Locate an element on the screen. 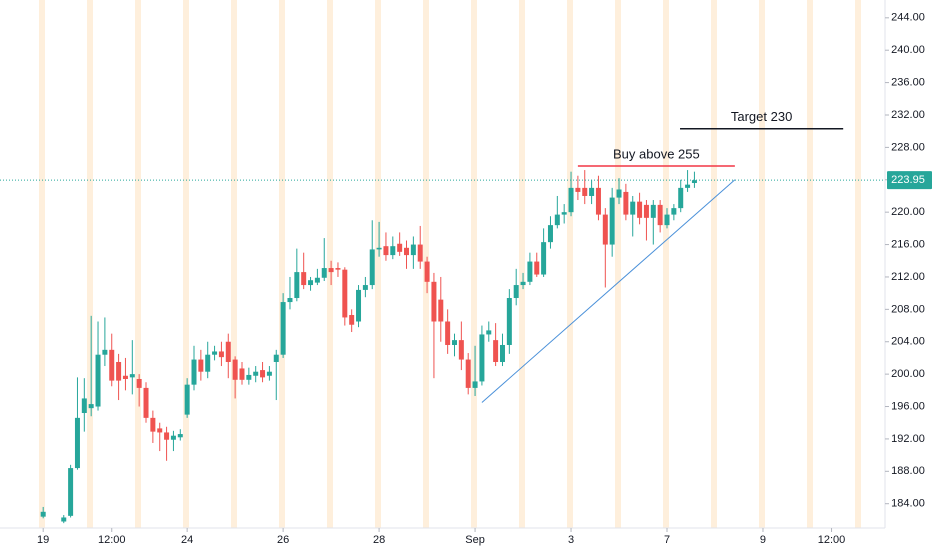 This screenshot has width=932, height=550. y-tick-label: 236.00 is located at coordinates (908, 83).